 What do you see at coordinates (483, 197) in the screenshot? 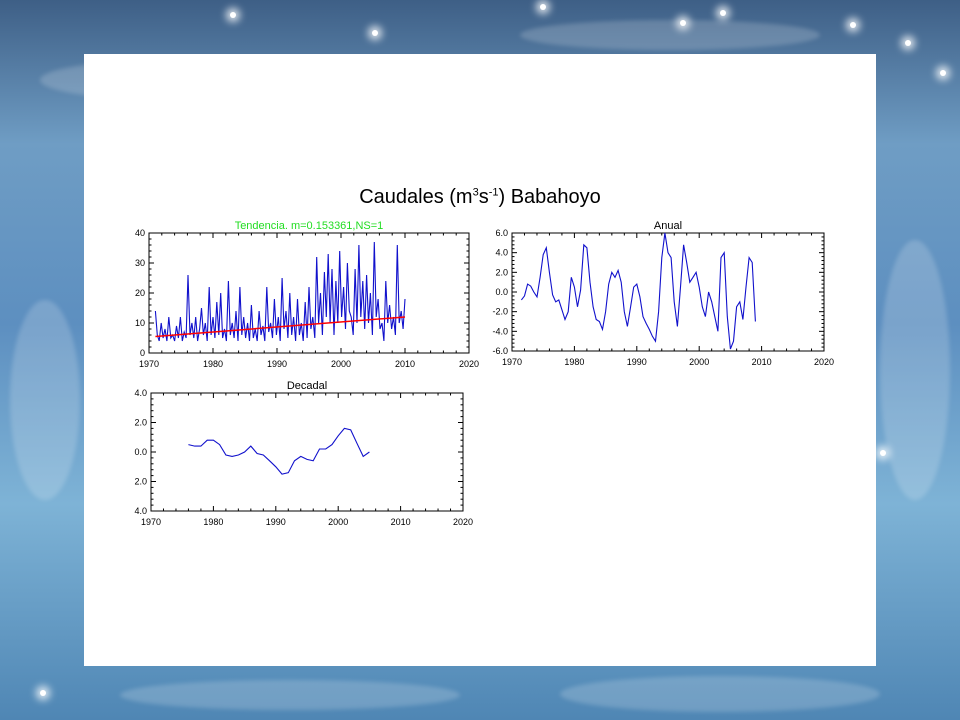
I see `title-mid: s` at bounding box center [483, 197].